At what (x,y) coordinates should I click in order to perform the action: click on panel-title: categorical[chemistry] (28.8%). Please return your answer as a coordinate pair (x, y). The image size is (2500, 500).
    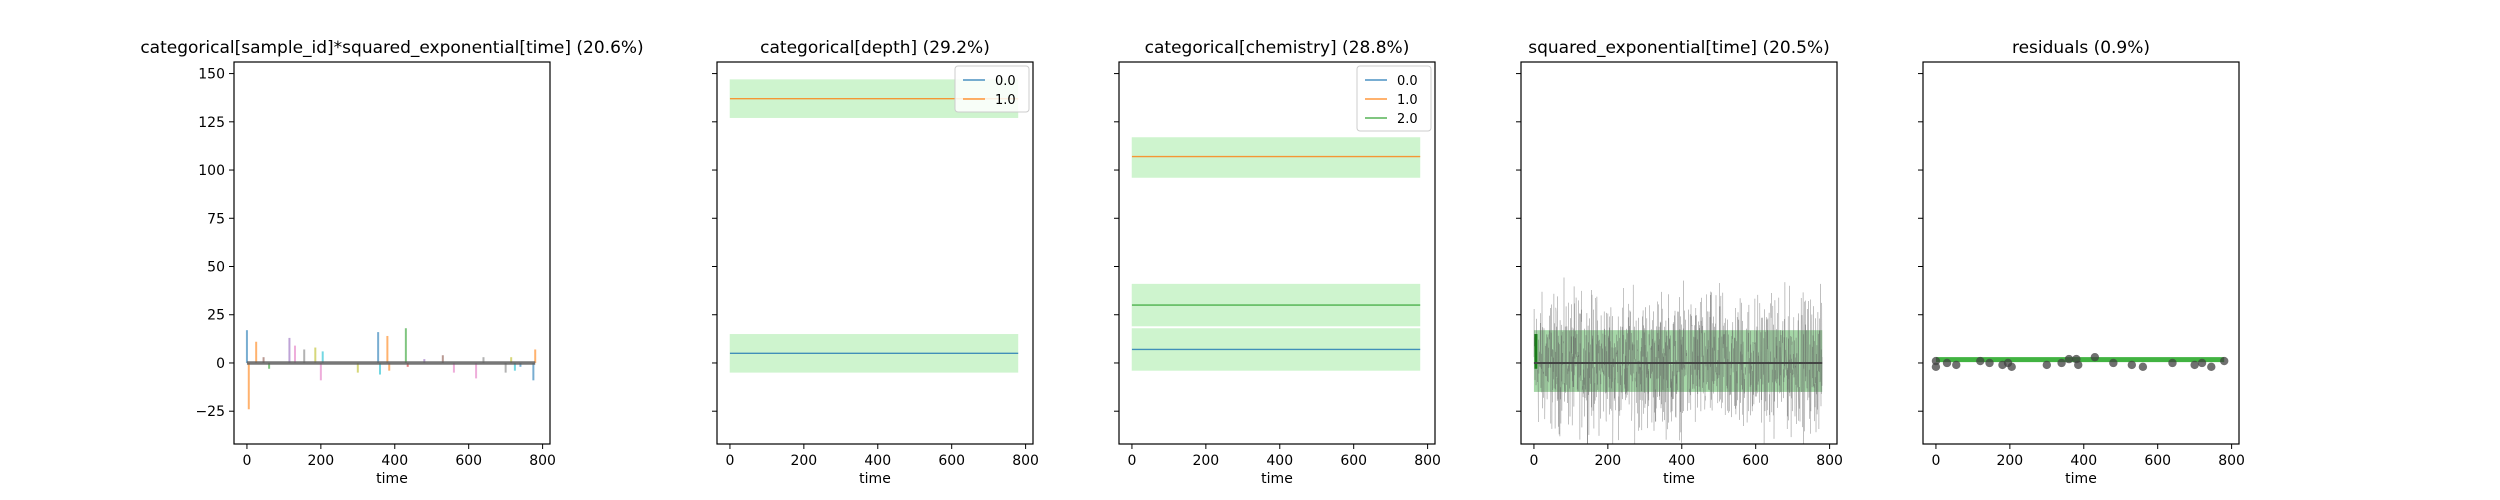
    Looking at the image, I should click on (1277, 48).